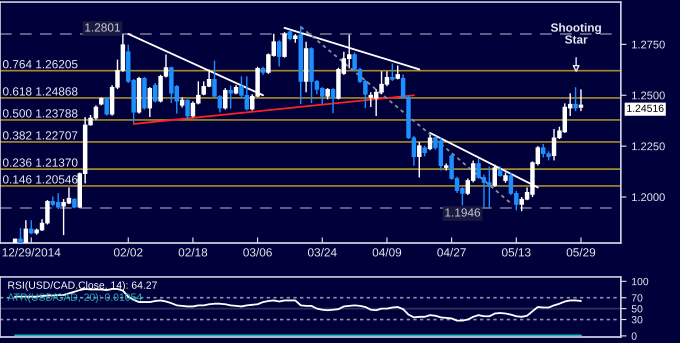 This screenshot has height=343, width=680. Describe the element at coordinates (516, 252) in the screenshot. I see `x-tick-label: 05/13` at that location.